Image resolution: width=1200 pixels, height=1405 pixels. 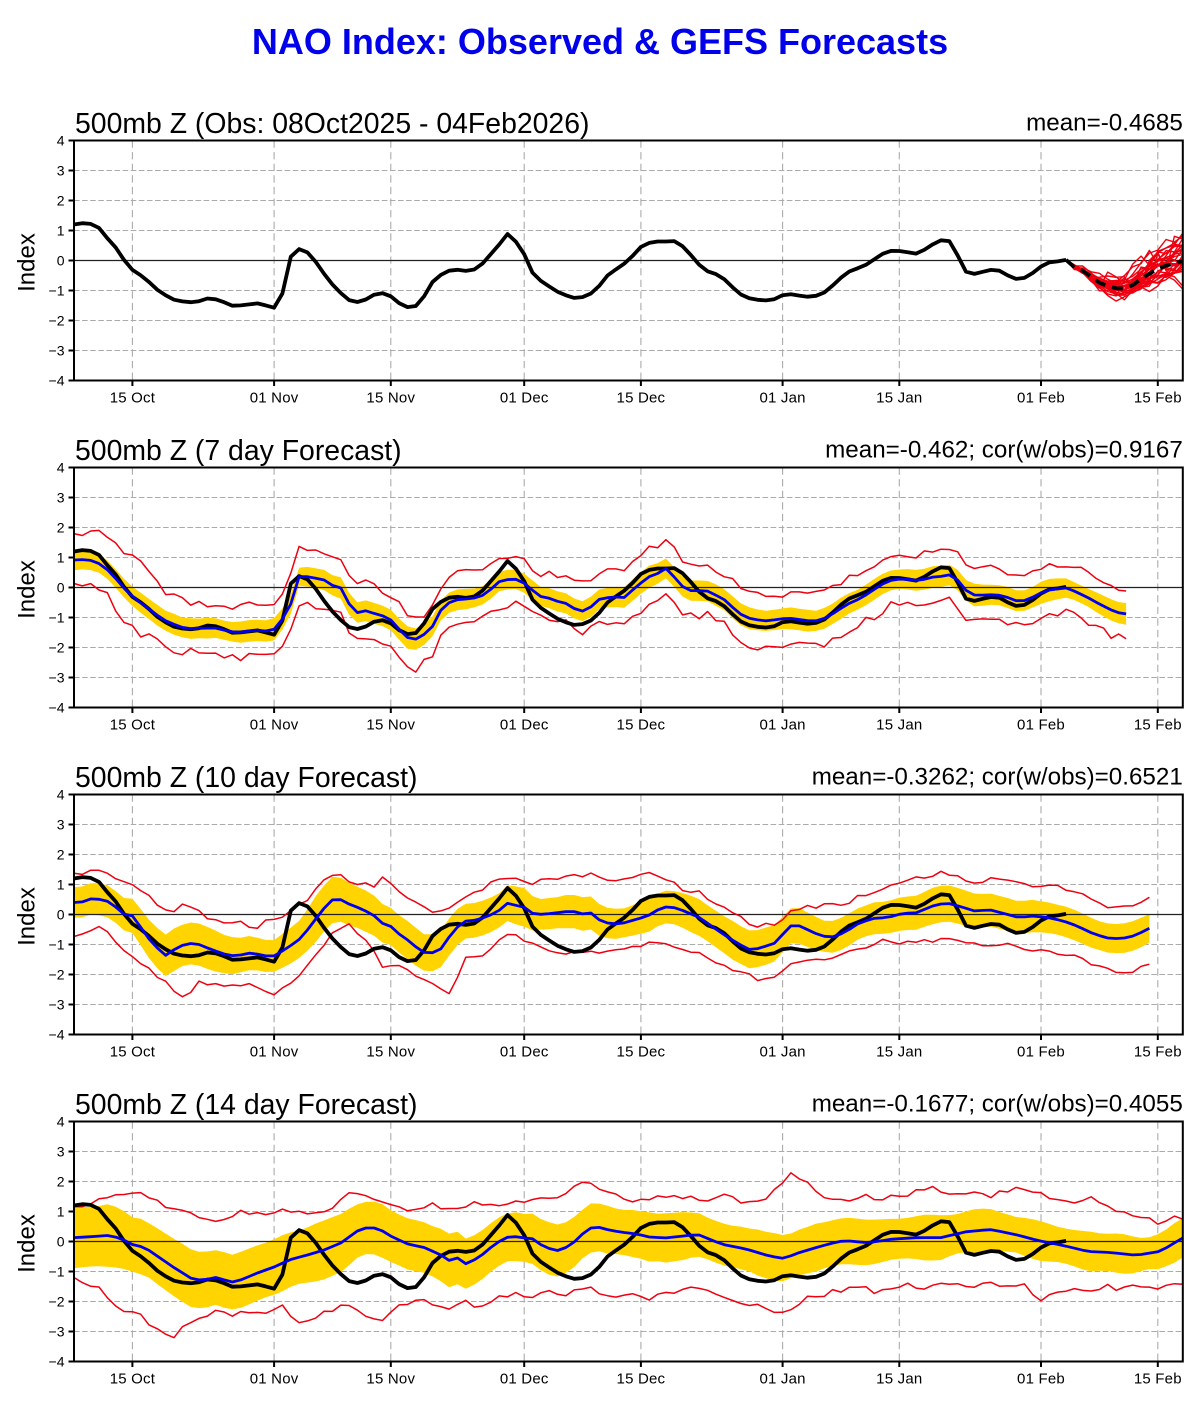 What do you see at coordinates (246, 1105) in the screenshot?
I see `svg-text: 500mb Z (14 day Forecast)` at bounding box center [246, 1105].